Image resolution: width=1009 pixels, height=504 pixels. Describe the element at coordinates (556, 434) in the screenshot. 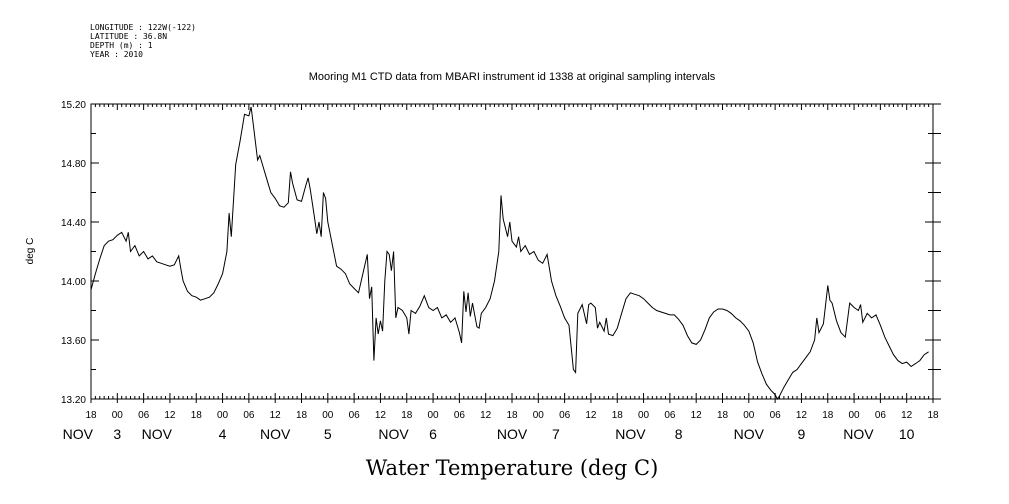

I see `x-day-label: 7` at that location.